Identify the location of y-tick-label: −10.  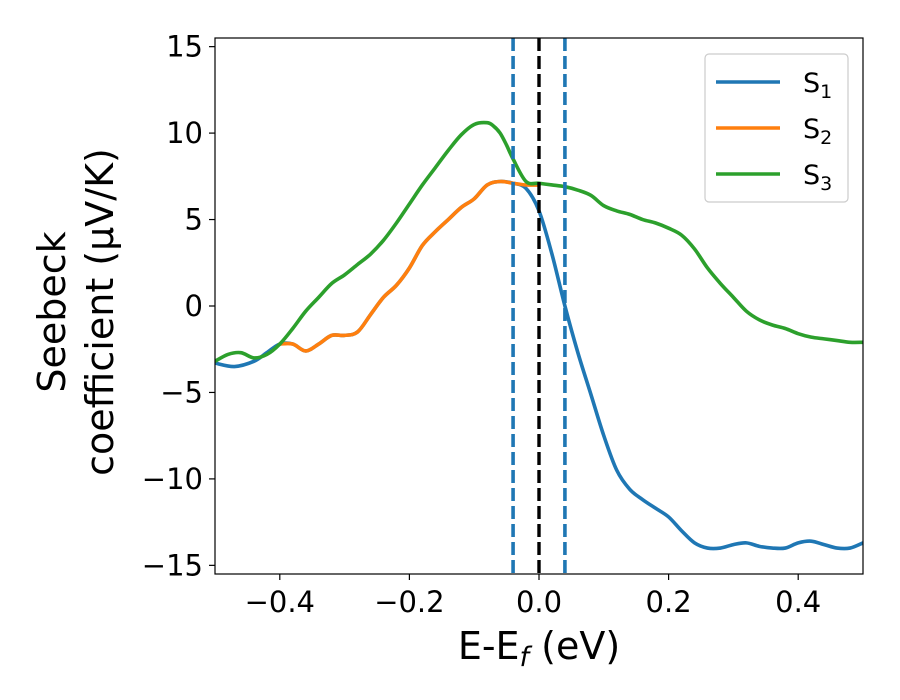
(172, 479).